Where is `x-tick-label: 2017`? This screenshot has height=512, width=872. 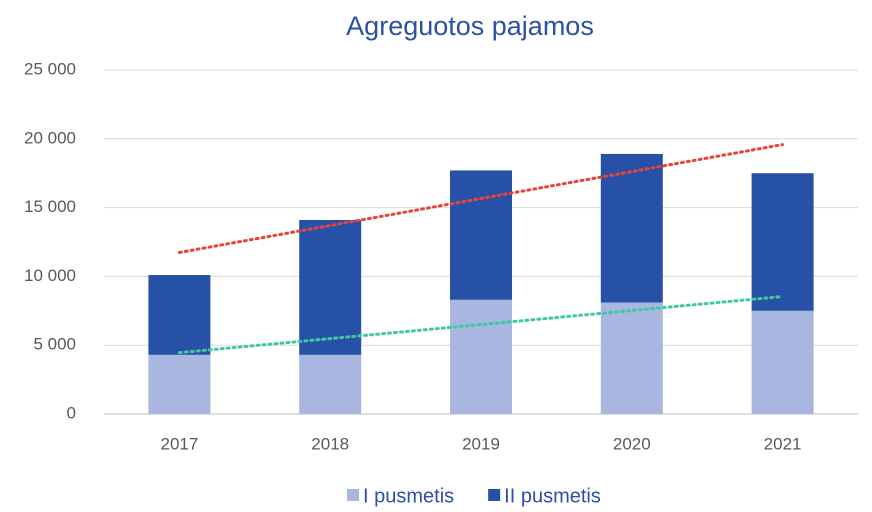 x-tick-label: 2017 is located at coordinates (179, 443).